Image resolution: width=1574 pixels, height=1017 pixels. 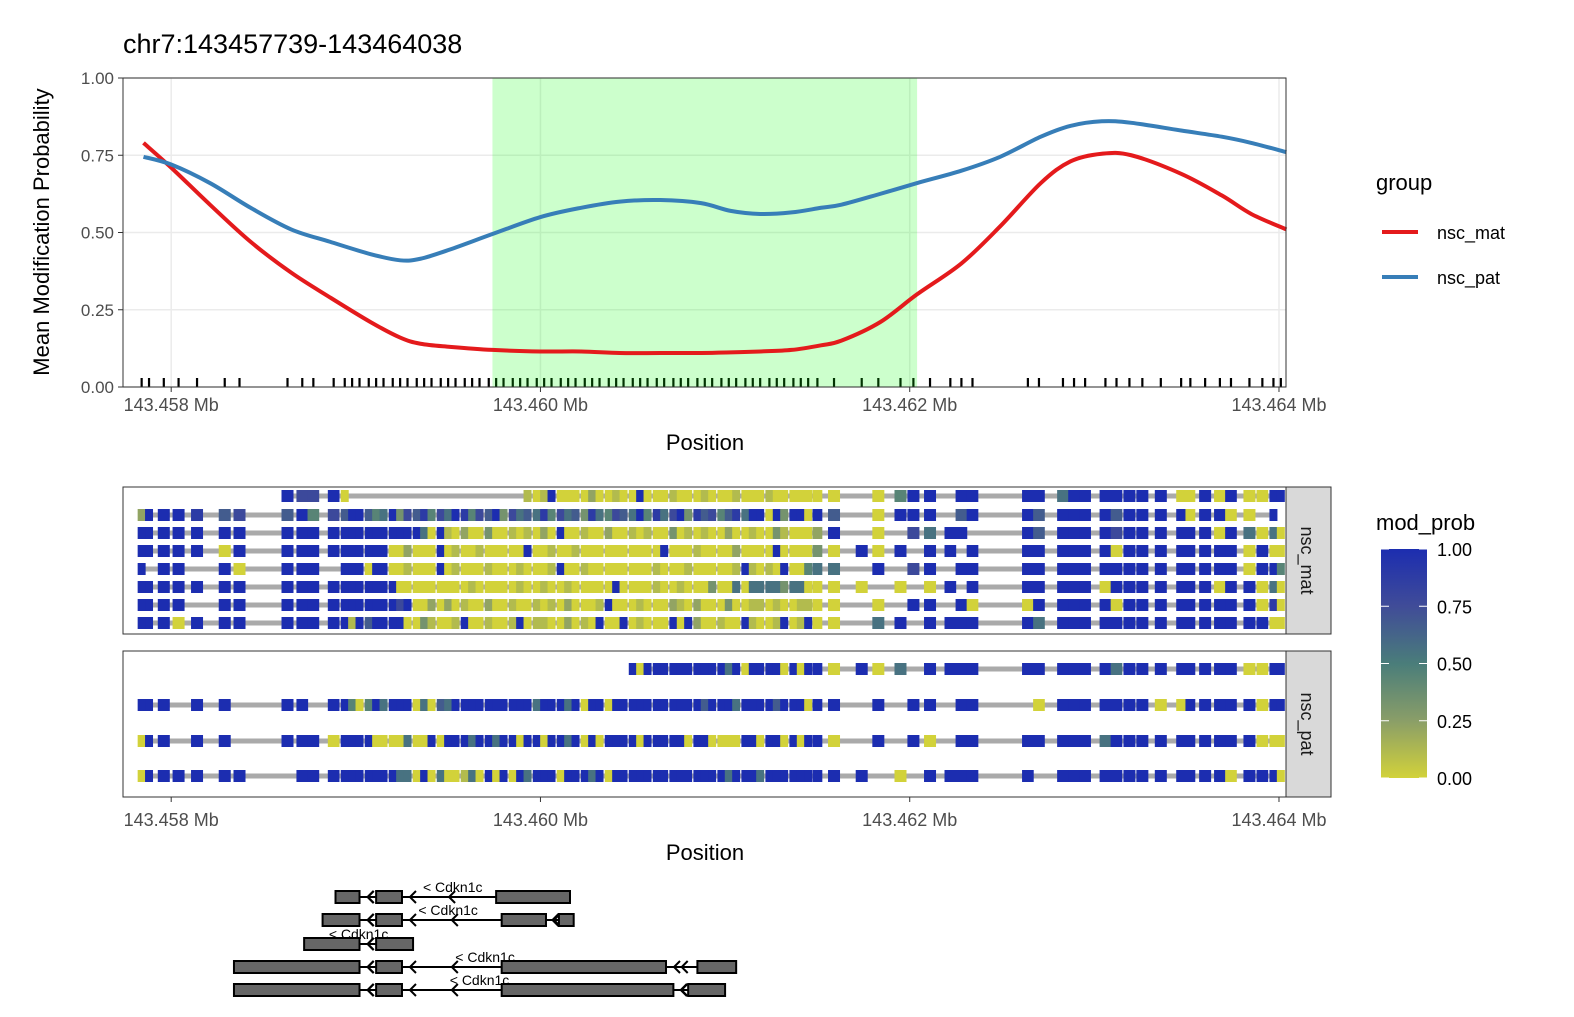 I want to click on x-axis-label-heatmap: Position, so click(x=705, y=852).